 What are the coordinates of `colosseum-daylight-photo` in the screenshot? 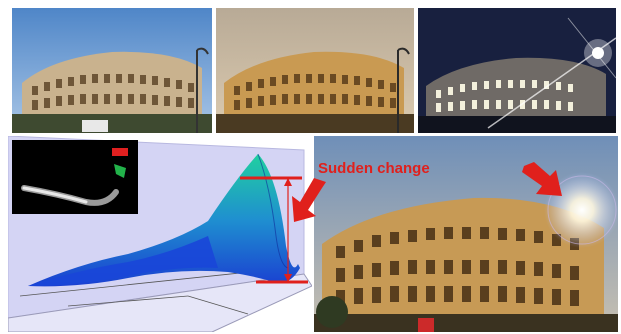 It's located at (112, 70).